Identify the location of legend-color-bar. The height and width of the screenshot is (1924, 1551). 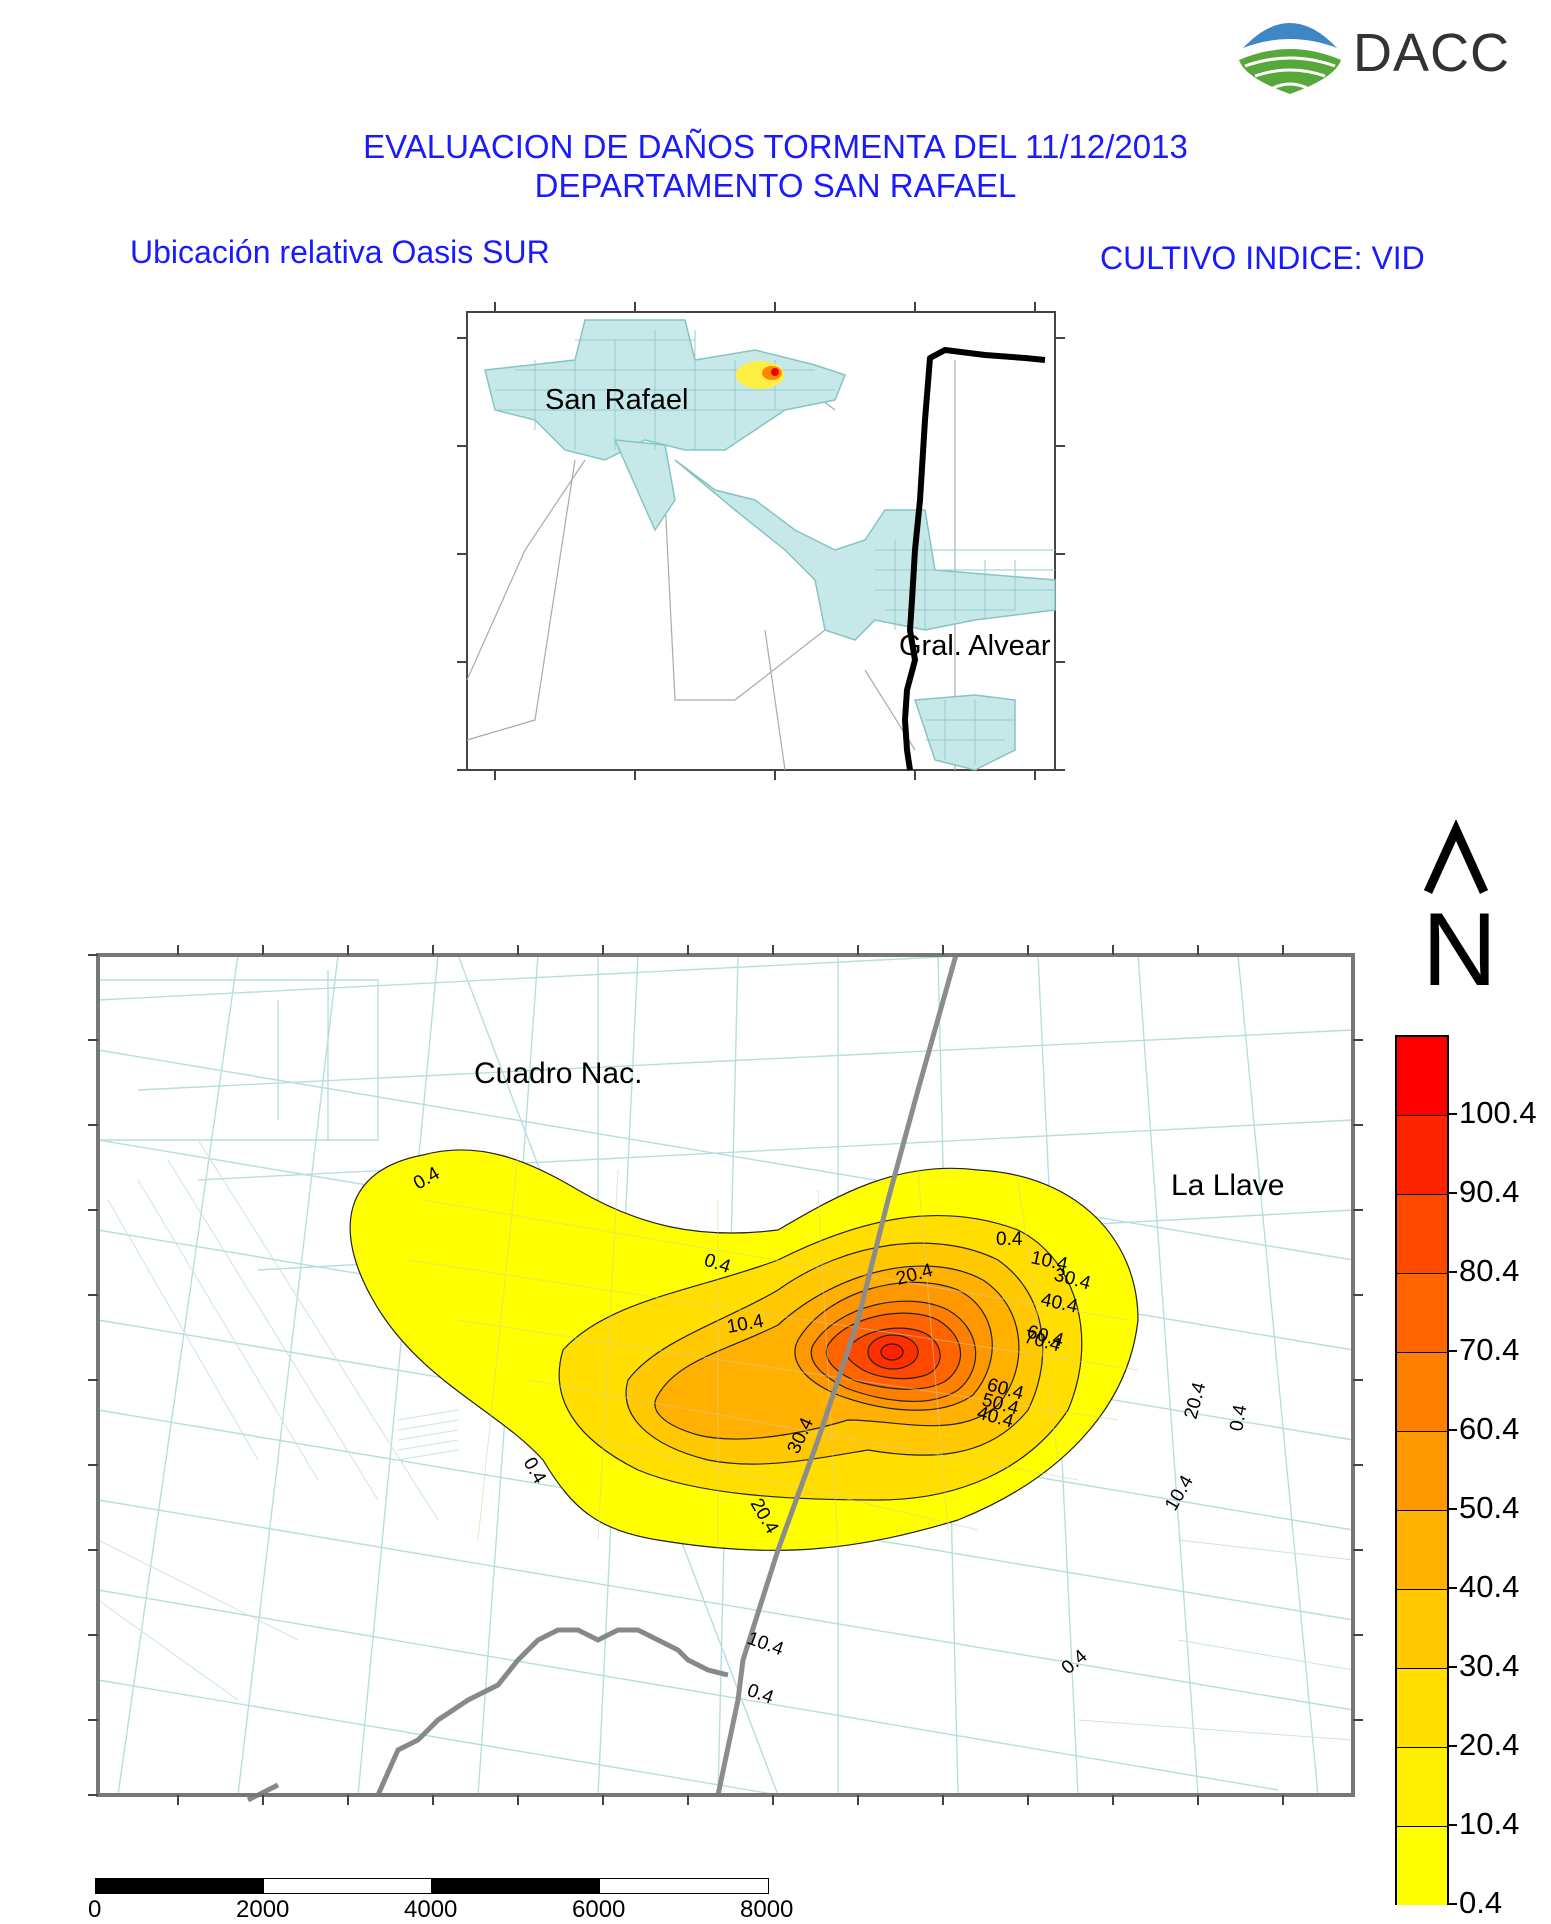
(1422, 1470).